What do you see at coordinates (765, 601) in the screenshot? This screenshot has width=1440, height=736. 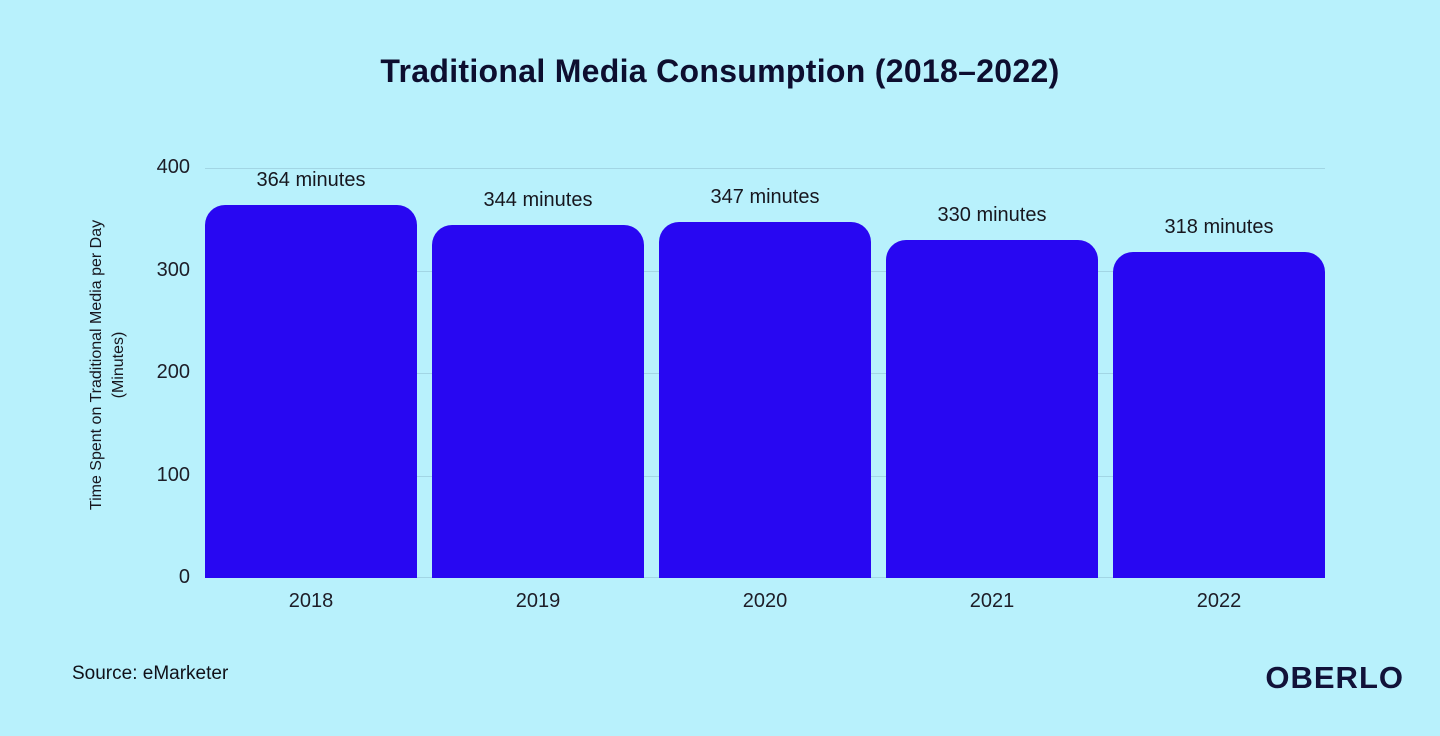 I see `x-tick-label-2020: 2020` at bounding box center [765, 601].